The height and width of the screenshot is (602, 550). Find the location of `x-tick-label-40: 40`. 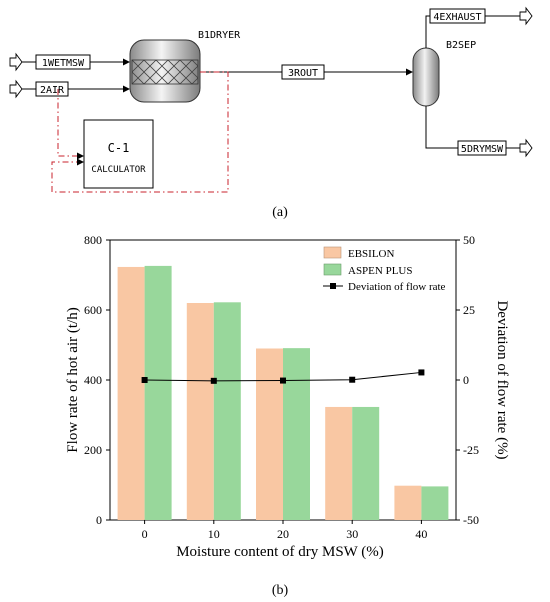

x-tick-label-40: 40 is located at coordinates (421, 534).